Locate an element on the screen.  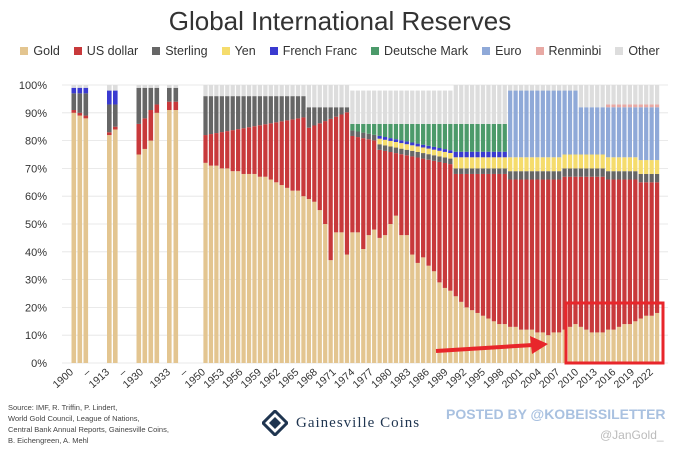
highlight-arrow-shaft is located at coordinates (484, 348).